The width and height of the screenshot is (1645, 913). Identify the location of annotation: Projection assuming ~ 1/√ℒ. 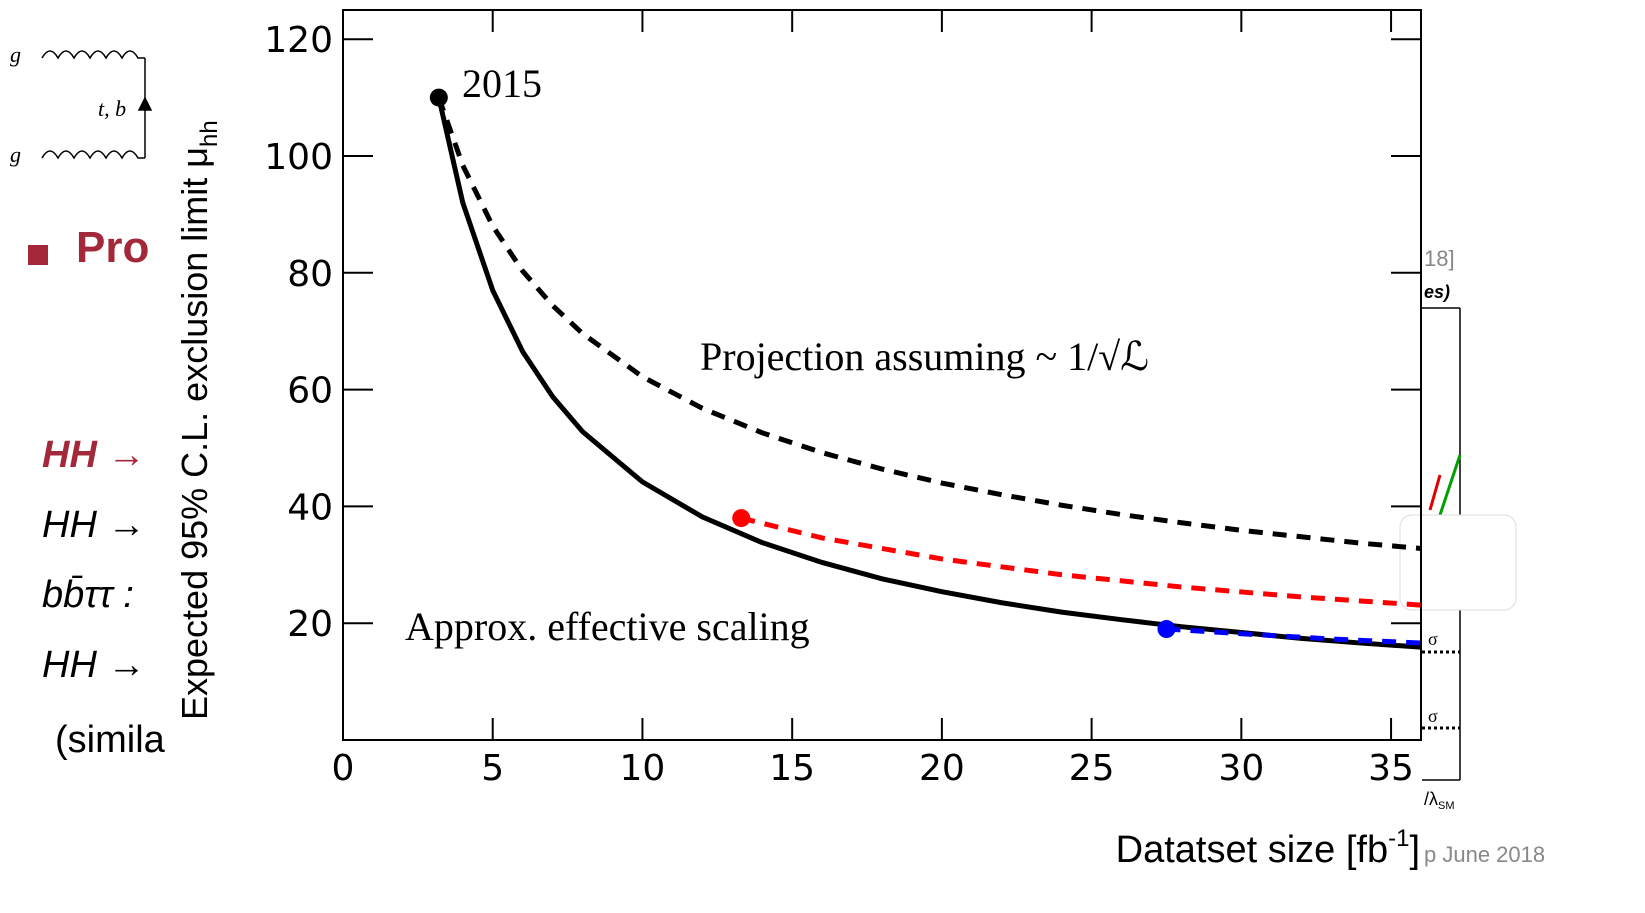
(924, 356).